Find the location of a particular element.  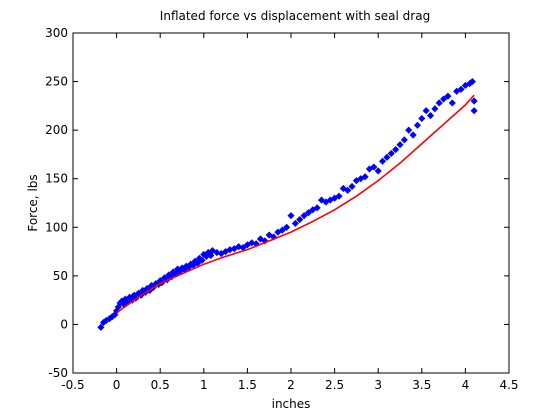

x-tick-label: 0 is located at coordinates (117, 385).